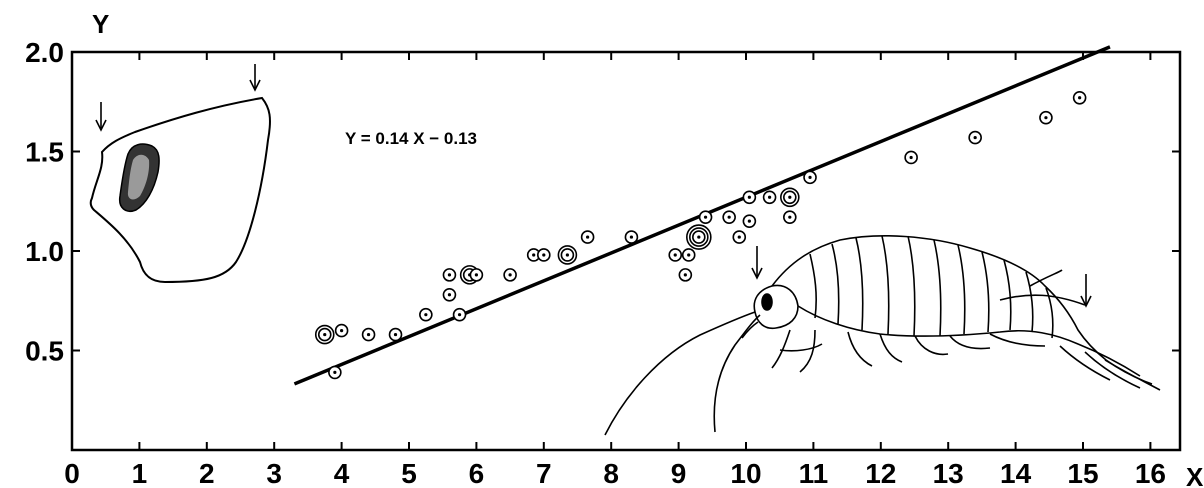 The width and height of the screenshot is (1204, 488). Describe the element at coordinates (477, 473) in the screenshot. I see `x-tick-label: 6` at that location.